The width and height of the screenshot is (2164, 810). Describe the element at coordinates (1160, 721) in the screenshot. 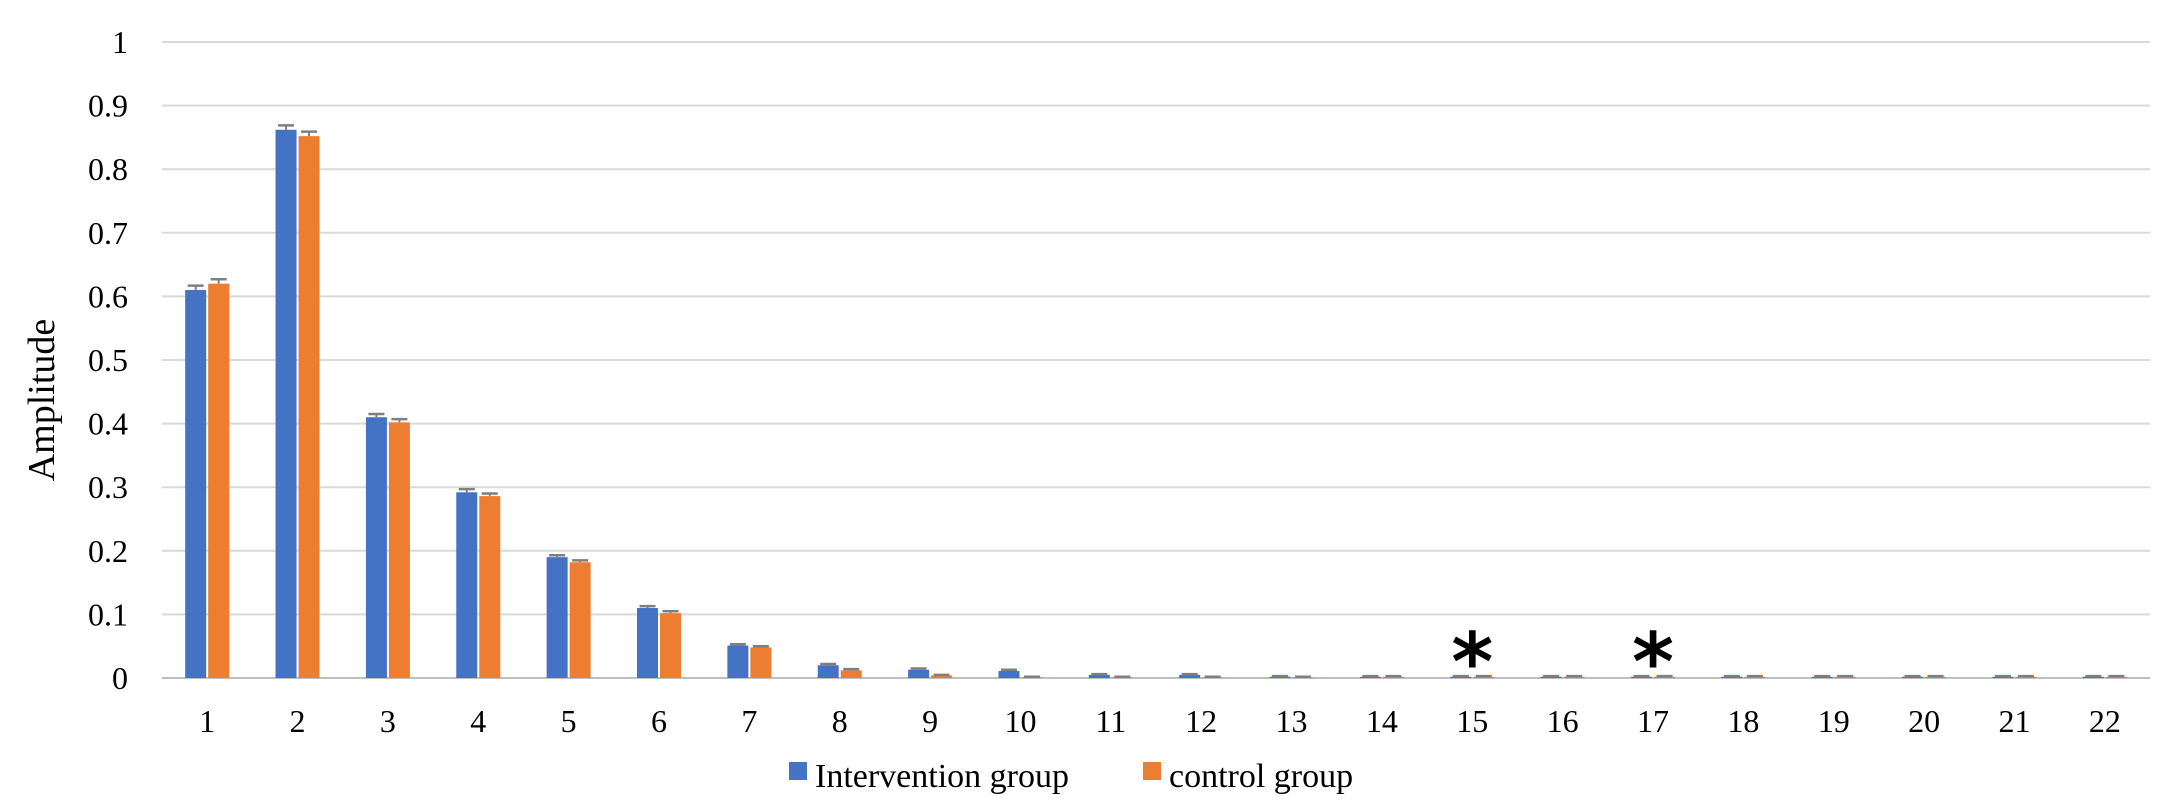

I see `x-axis-ticks: 1 2 3 4 5 6 7 8 9 10 11 12 13 14 15 16 17 18 19 20 21 22` at that location.